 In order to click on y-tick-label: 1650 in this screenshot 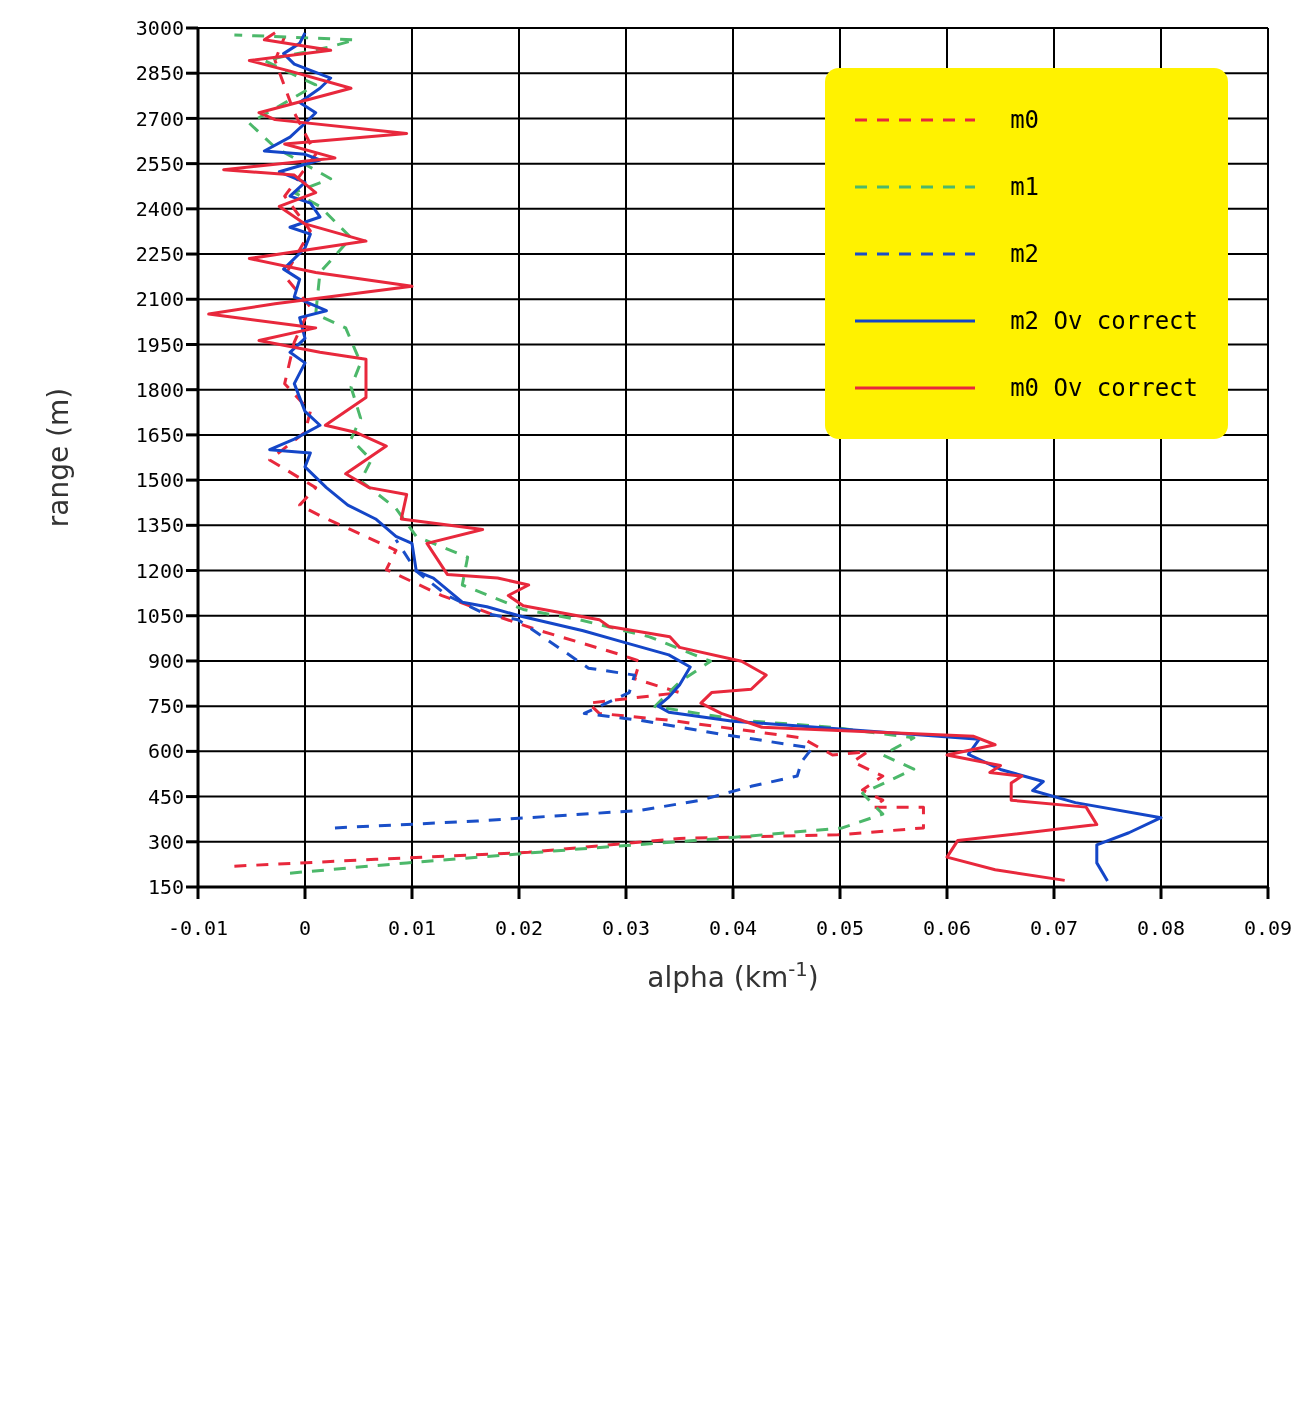, I will do `click(159, 434)`.